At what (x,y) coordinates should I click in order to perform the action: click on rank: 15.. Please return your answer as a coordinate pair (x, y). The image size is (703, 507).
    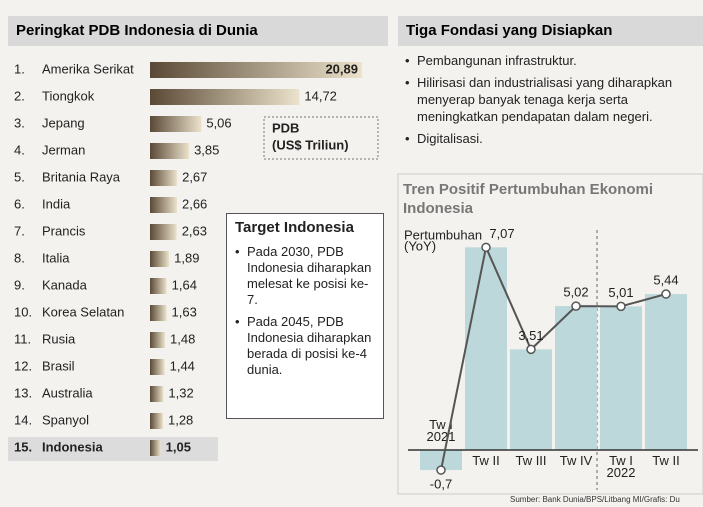
    Looking at the image, I should click on (23, 446).